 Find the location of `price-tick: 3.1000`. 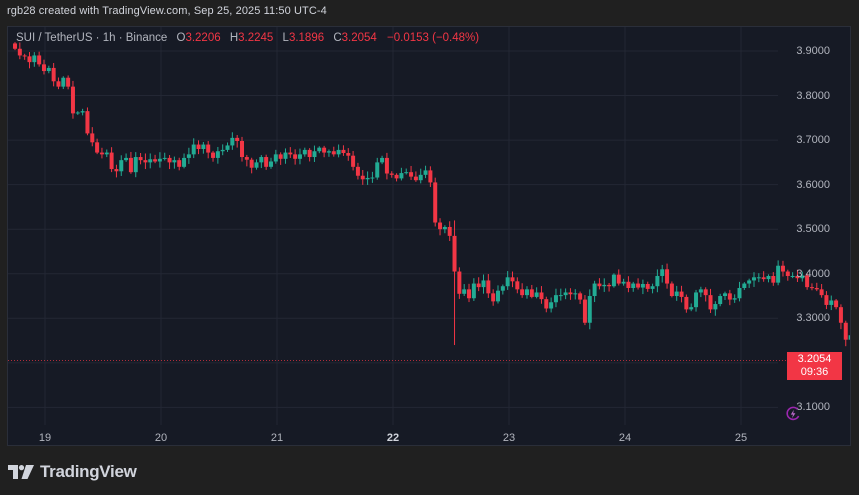

price-tick: 3.1000 is located at coordinates (813, 407).